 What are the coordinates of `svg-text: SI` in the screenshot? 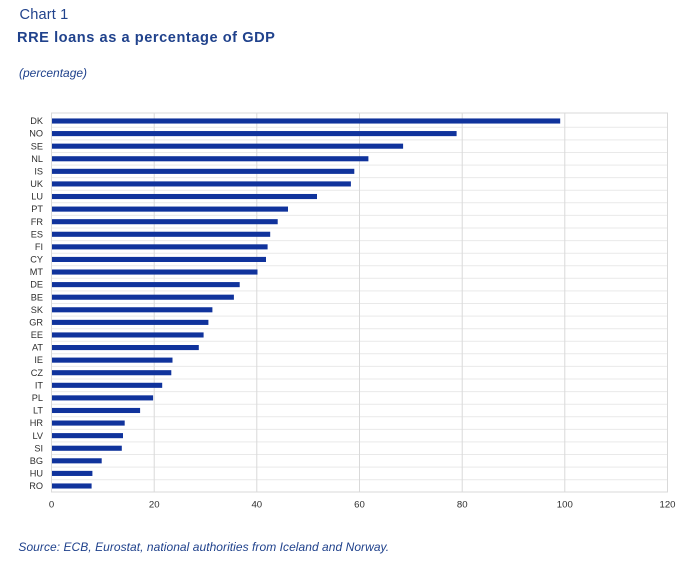 It's located at (38, 448).